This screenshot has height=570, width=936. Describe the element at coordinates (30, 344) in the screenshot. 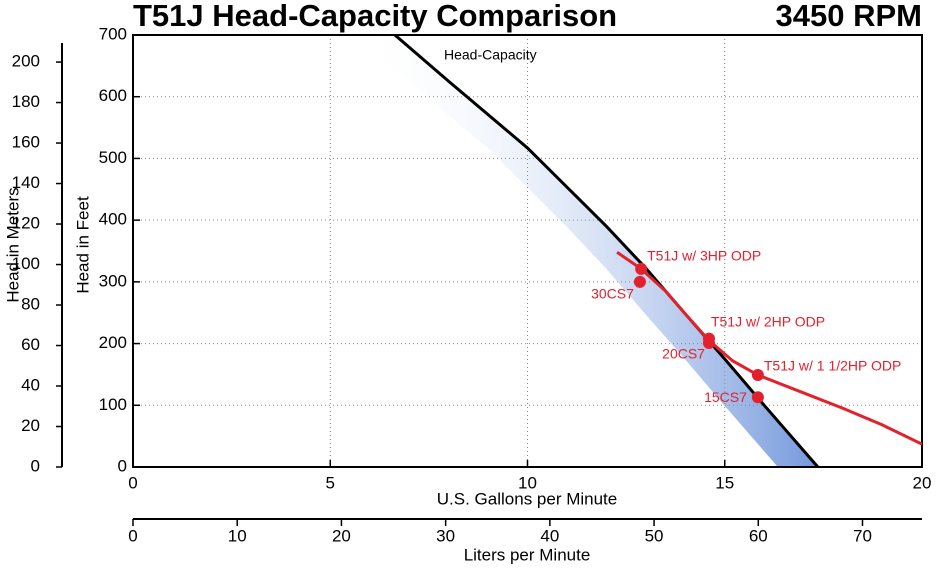

I see `y-meters-tick-label: 60` at that location.